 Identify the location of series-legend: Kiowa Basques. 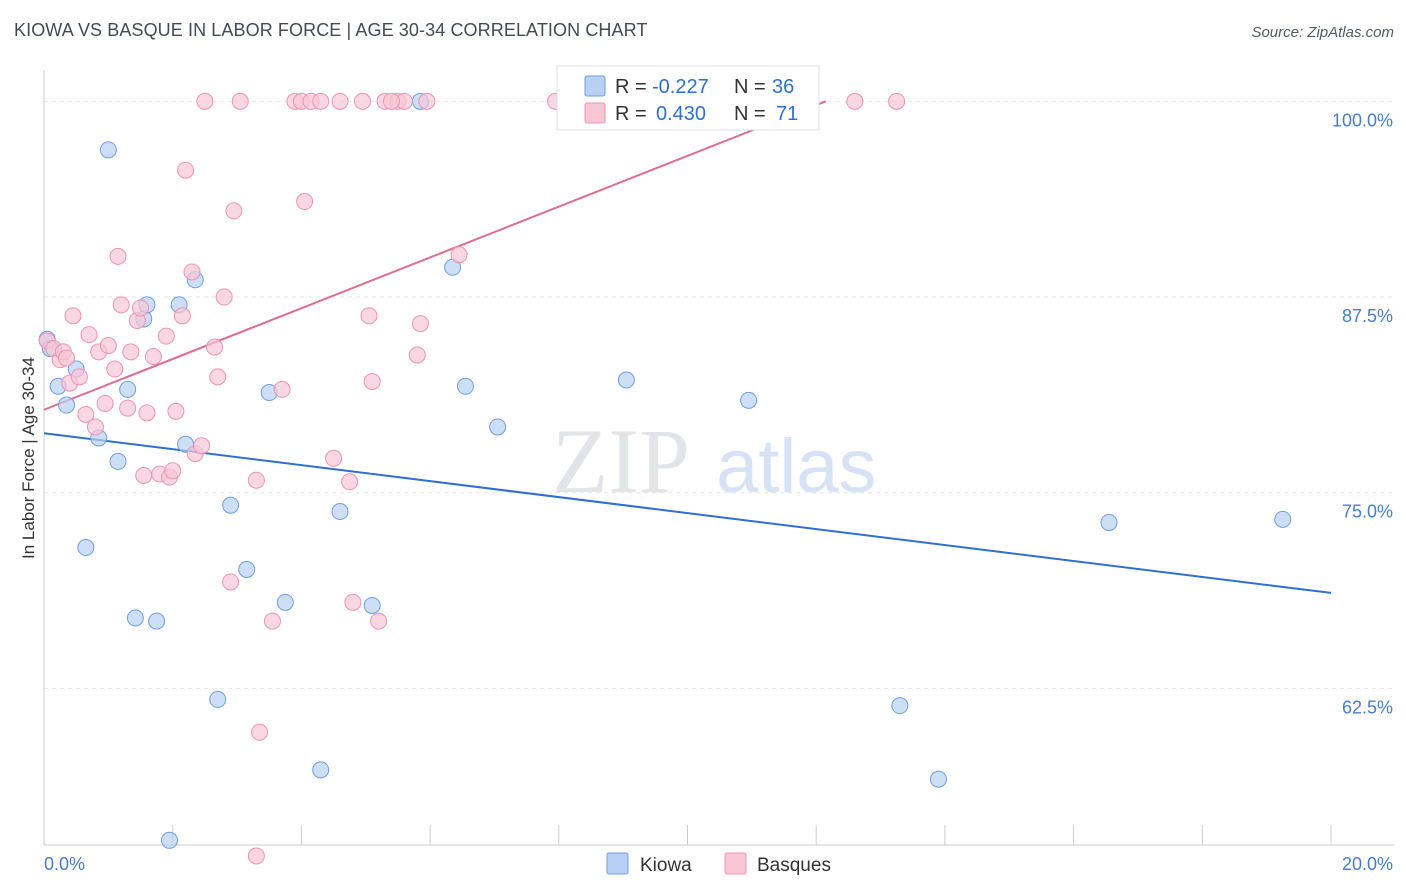
(718, 864).